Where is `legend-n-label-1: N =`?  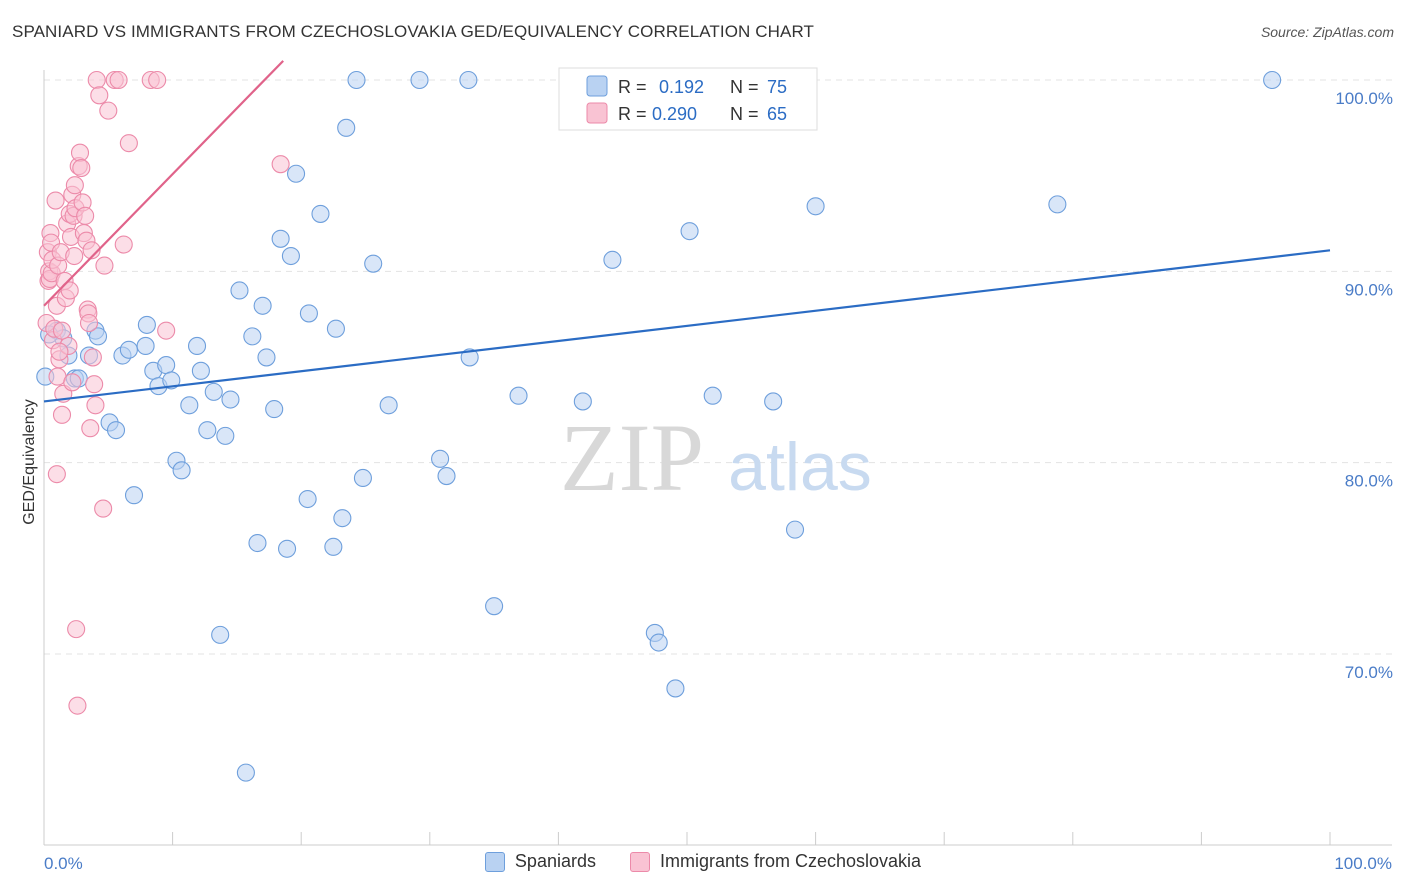 legend-n-label-1: N = is located at coordinates (744, 87).